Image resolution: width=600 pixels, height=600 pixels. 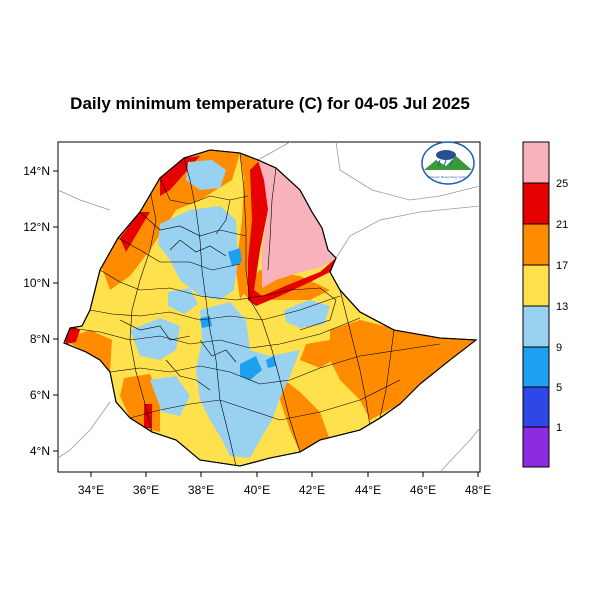 What do you see at coordinates (36, 283) in the screenshot?
I see `lat-tick-label: 10°N` at bounding box center [36, 283].